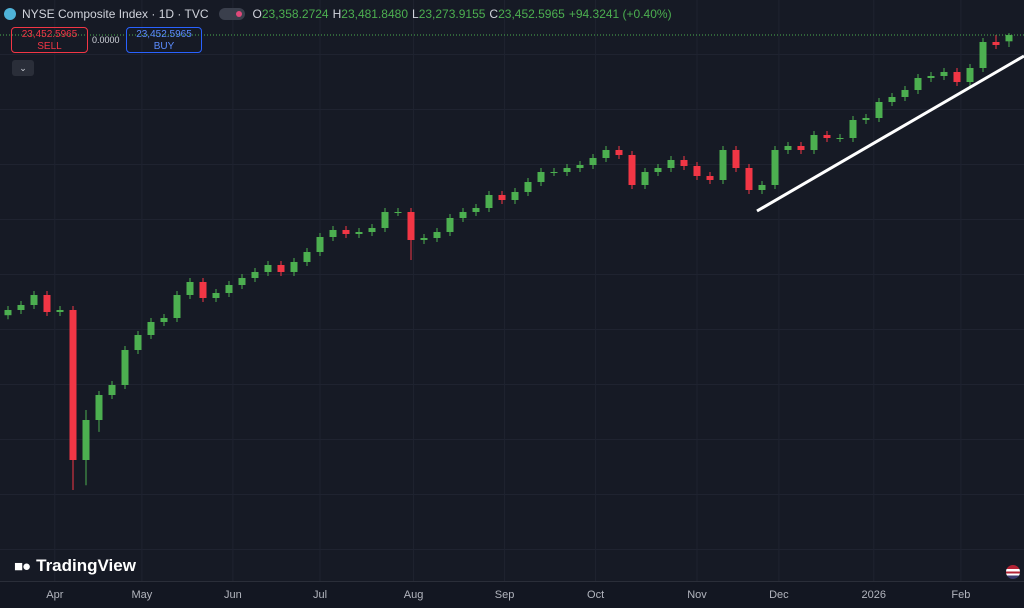  Describe the element at coordinates (257, 14) in the screenshot. I see `ohlc-key: O` at that location.